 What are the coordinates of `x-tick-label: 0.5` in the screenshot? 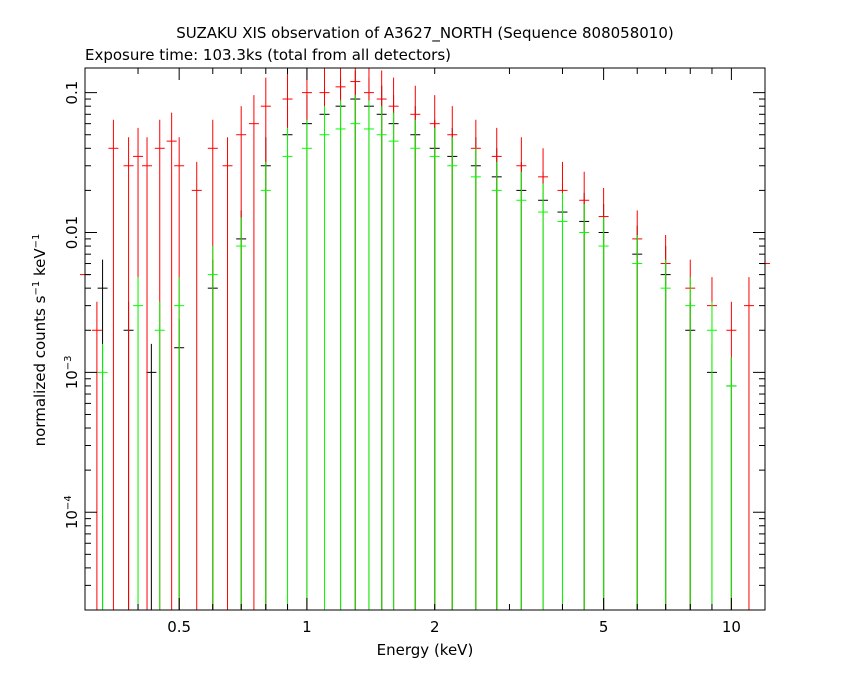 It's located at (179, 627).